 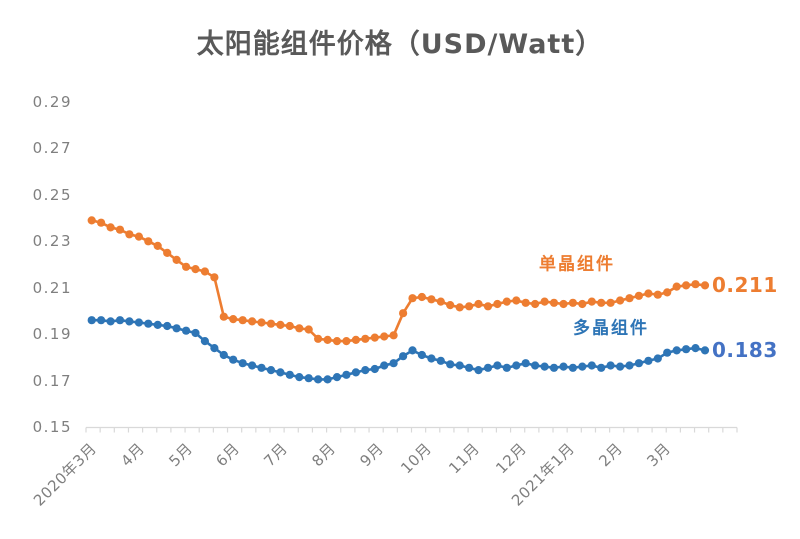 What do you see at coordinates (52, 427) in the screenshot?
I see `y-tick-label: 0.15` at bounding box center [52, 427].